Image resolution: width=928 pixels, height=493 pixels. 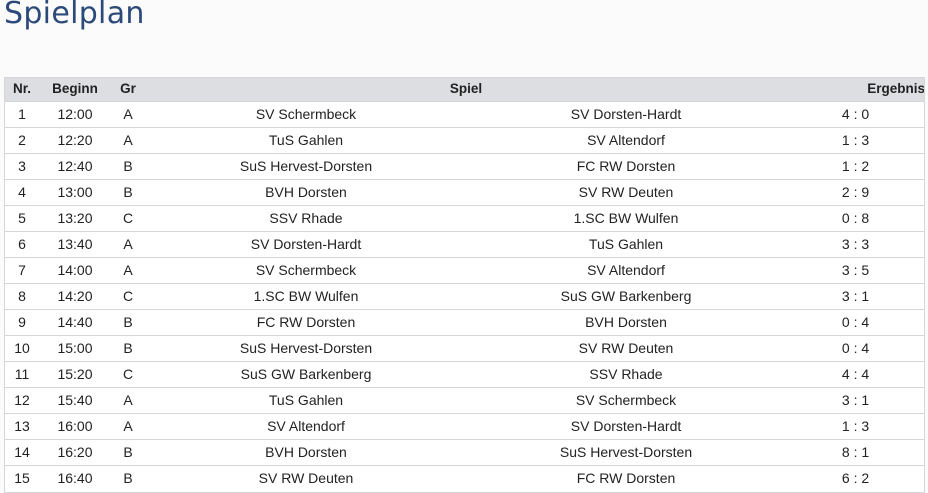 I want to click on cell-ergebnis: 4, so click(x=856, y=373).